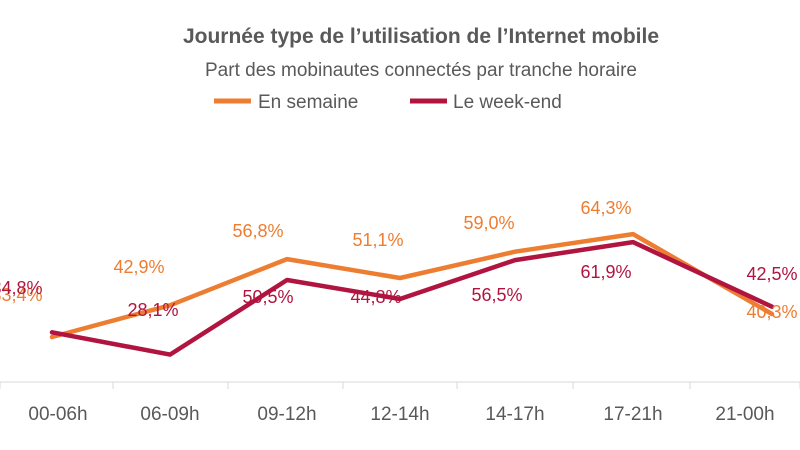 Image resolution: width=800 pixels, height=450 pixels. What do you see at coordinates (744, 414) in the screenshot?
I see `tick-label: 21-00h` at bounding box center [744, 414].